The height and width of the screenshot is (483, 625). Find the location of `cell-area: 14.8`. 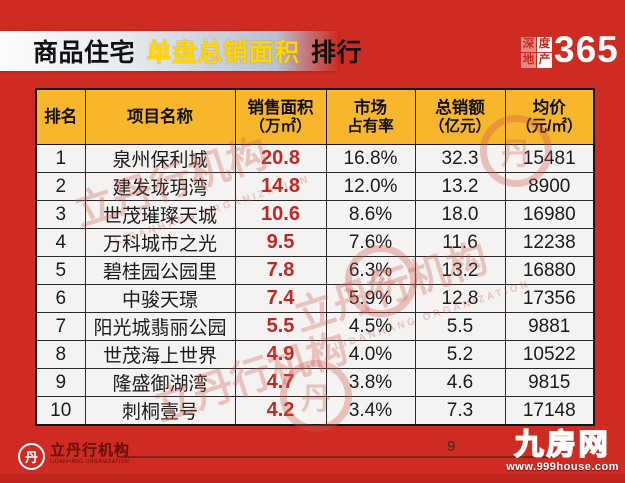

cell-area: 14.8 is located at coordinates (280, 186).